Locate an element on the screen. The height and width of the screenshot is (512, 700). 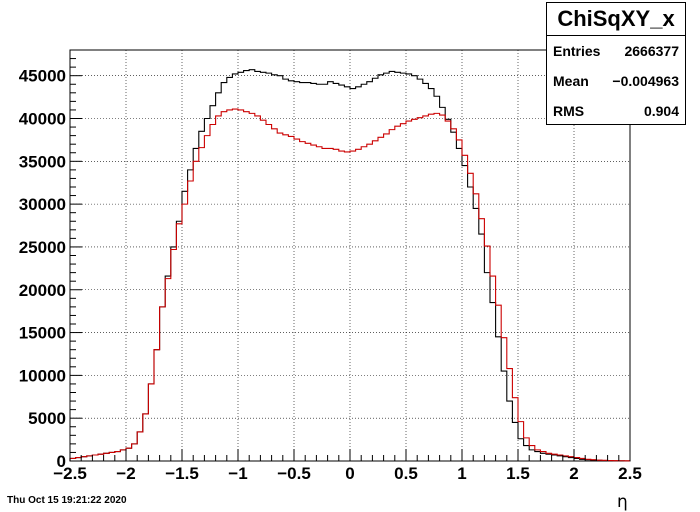
stats-title: ChiSqXY_x is located at coordinates (616, 19).